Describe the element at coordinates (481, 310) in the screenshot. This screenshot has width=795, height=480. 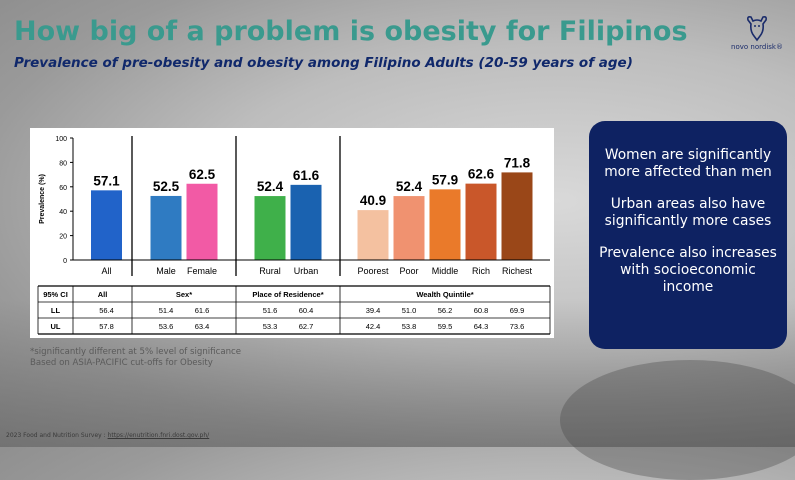
I see `table-cell: 60.8` at that location.